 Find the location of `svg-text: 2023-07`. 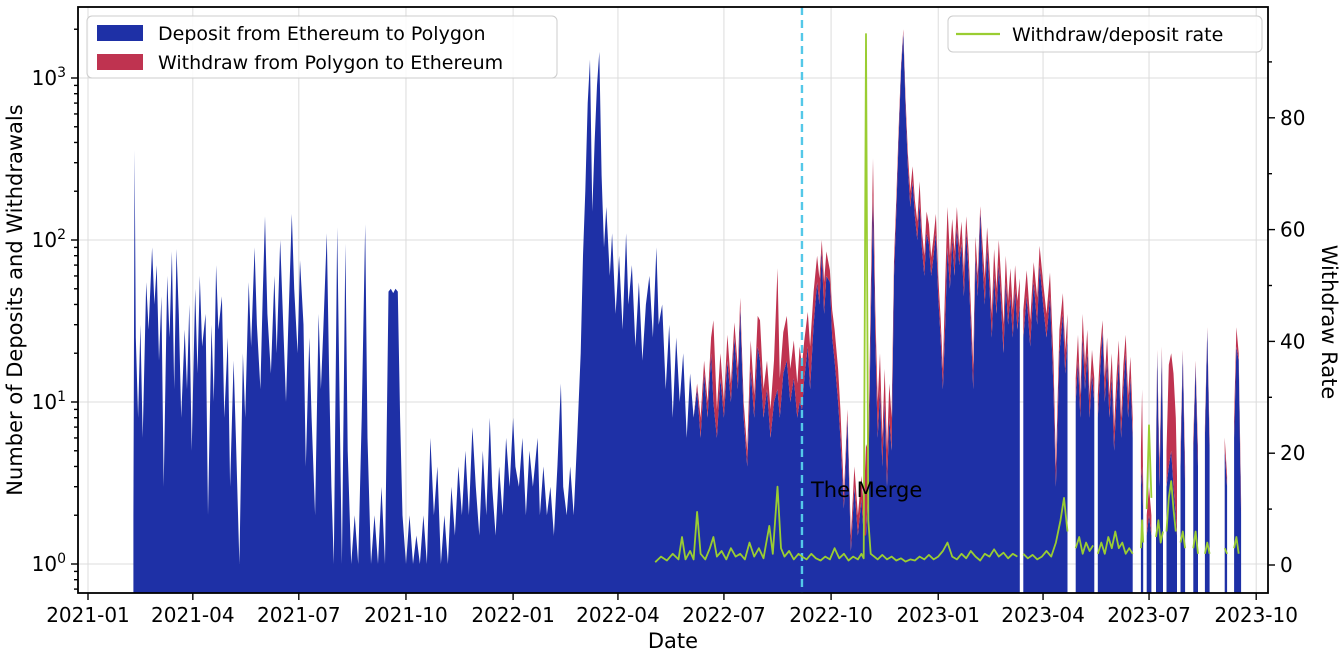

svg-text: 2023-07 is located at coordinates (1149, 615).